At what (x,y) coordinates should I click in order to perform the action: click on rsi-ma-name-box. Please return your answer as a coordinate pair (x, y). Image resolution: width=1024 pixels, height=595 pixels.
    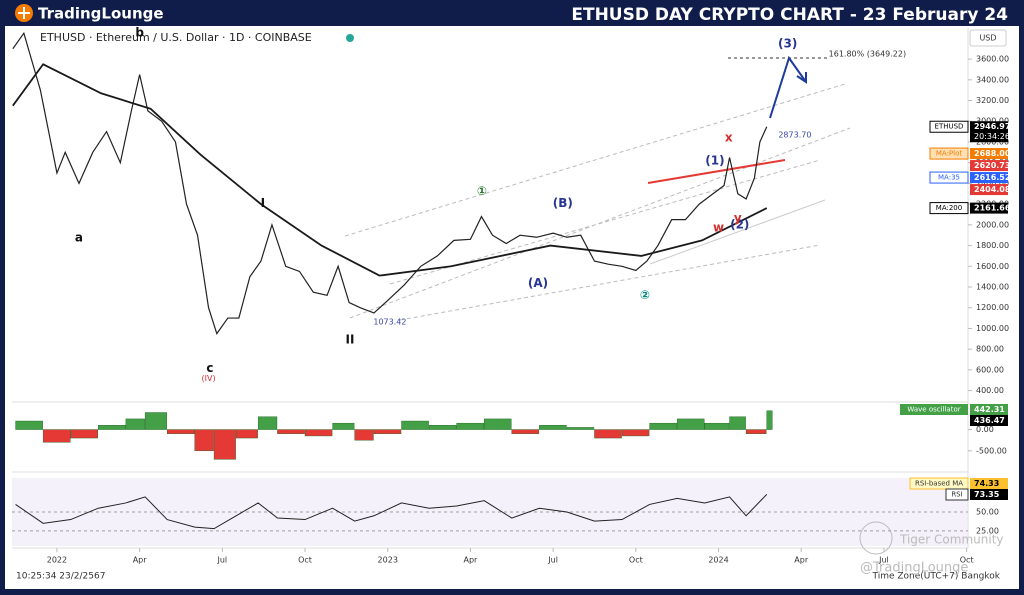
    Looking at the image, I should click on (939, 483).